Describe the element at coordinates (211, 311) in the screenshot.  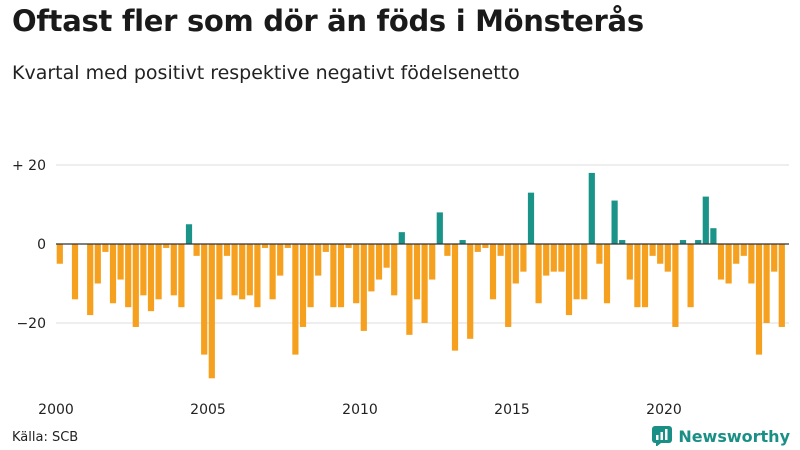
I see `bar-q21` at that location.